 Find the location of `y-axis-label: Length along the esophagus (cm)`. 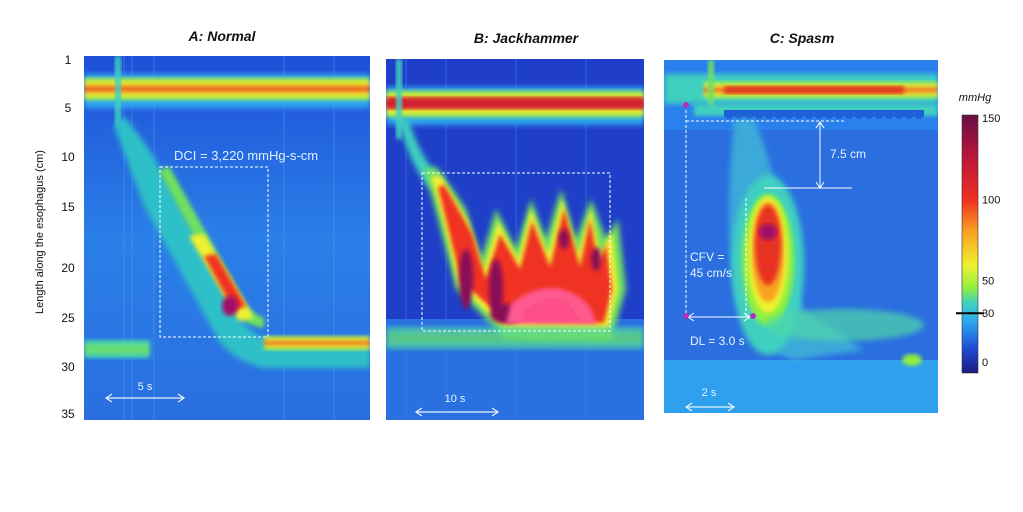

y-axis-label: Length along the esophagus (cm) is located at coordinates (40, 232).